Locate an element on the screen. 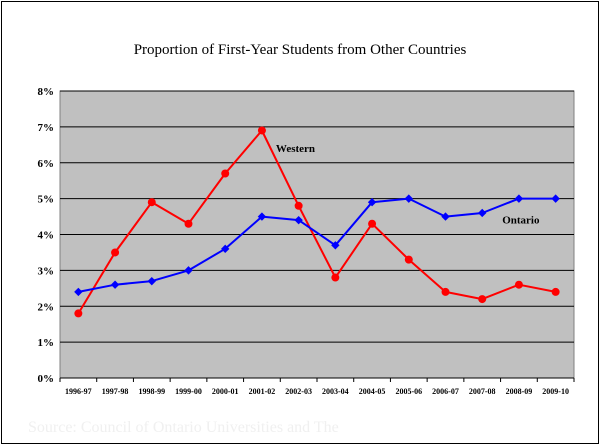 This screenshot has height=444, width=600. x-tick-label: 2006-07 is located at coordinates (445, 391).